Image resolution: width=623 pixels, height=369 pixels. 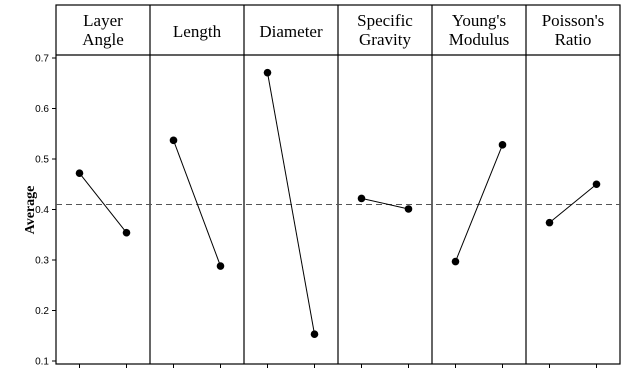 I want to click on panel-title: Diameter, so click(x=291, y=31).